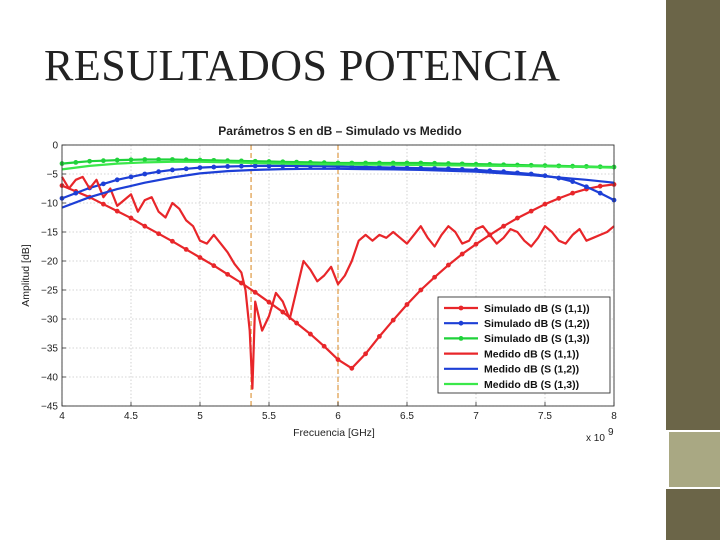  I want to click on x-tick-label: 6.5, so click(407, 416).